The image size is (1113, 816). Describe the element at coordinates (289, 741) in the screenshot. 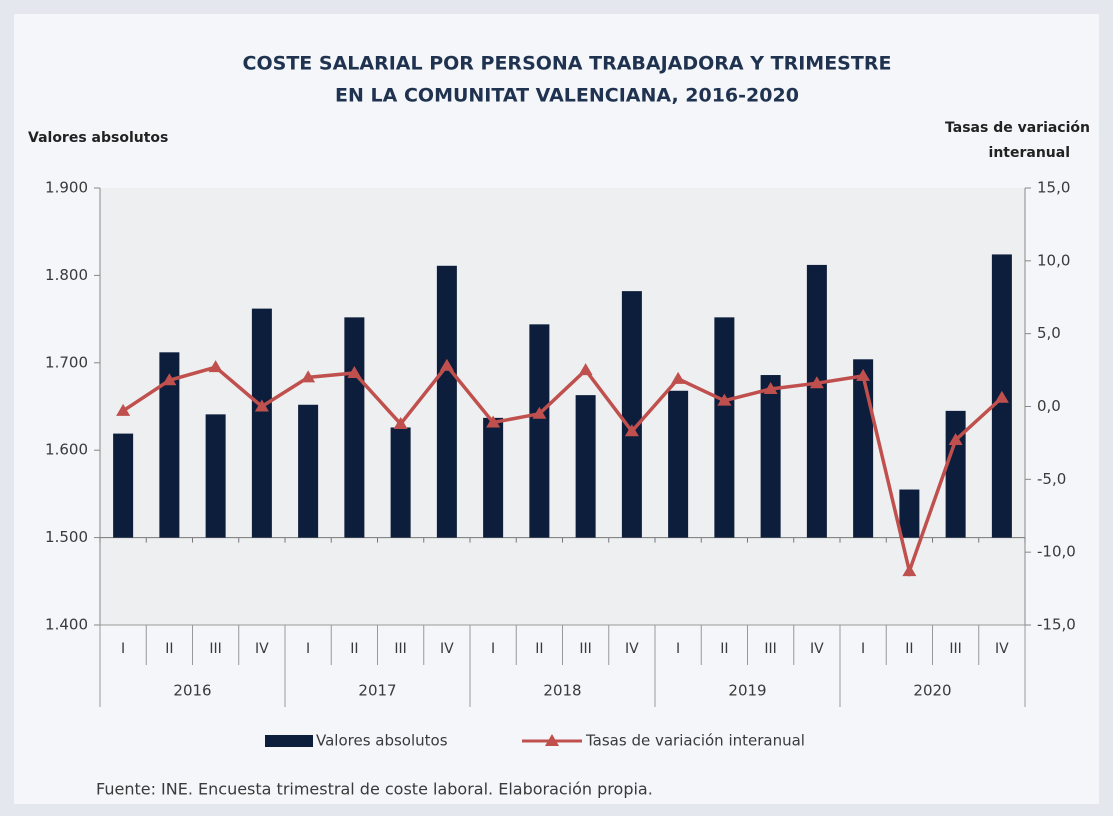

I see `legend-swatch` at that location.